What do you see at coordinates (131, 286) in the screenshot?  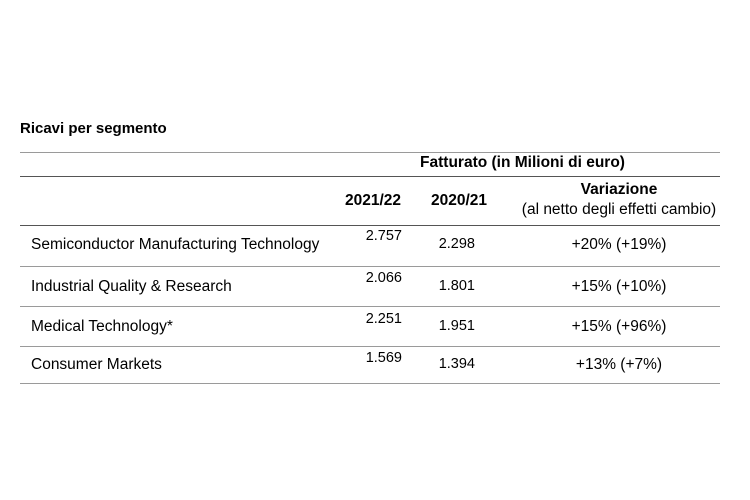 I see `segment-label: Industrial Quality & Research` at bounding box center [131, 286].